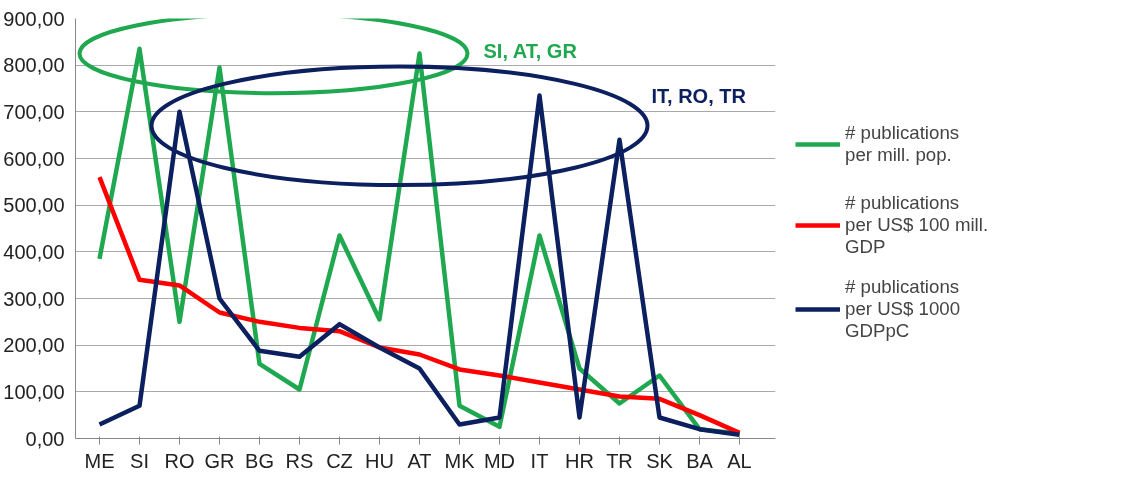 The height and width of the screenshot is (495, 1134). Describe the element at coordinates (917, 225) in the screenshot. I see `legend-label: # publications per US$ 100 mill. GDP` at that location.